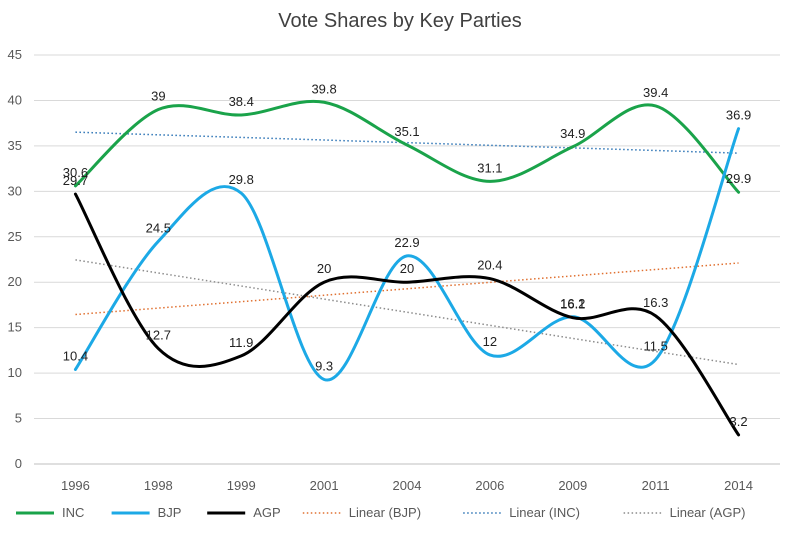 The width and height of the screenshot is (800, 533). I want to click on data-label-inc: 34.9, so click(572, 133).